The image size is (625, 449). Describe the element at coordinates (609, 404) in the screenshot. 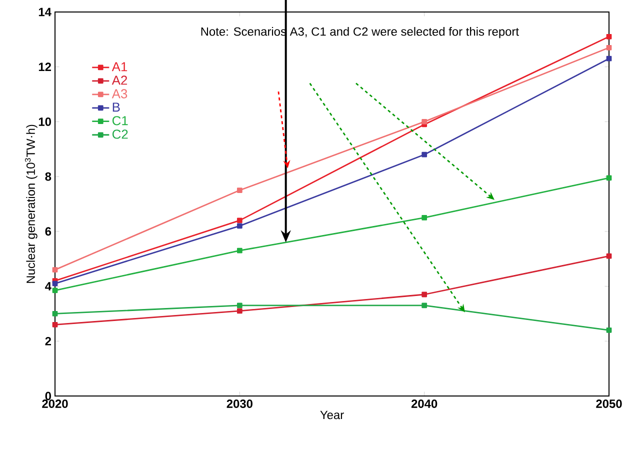

I see `x-tick-label: 2050` at that location.